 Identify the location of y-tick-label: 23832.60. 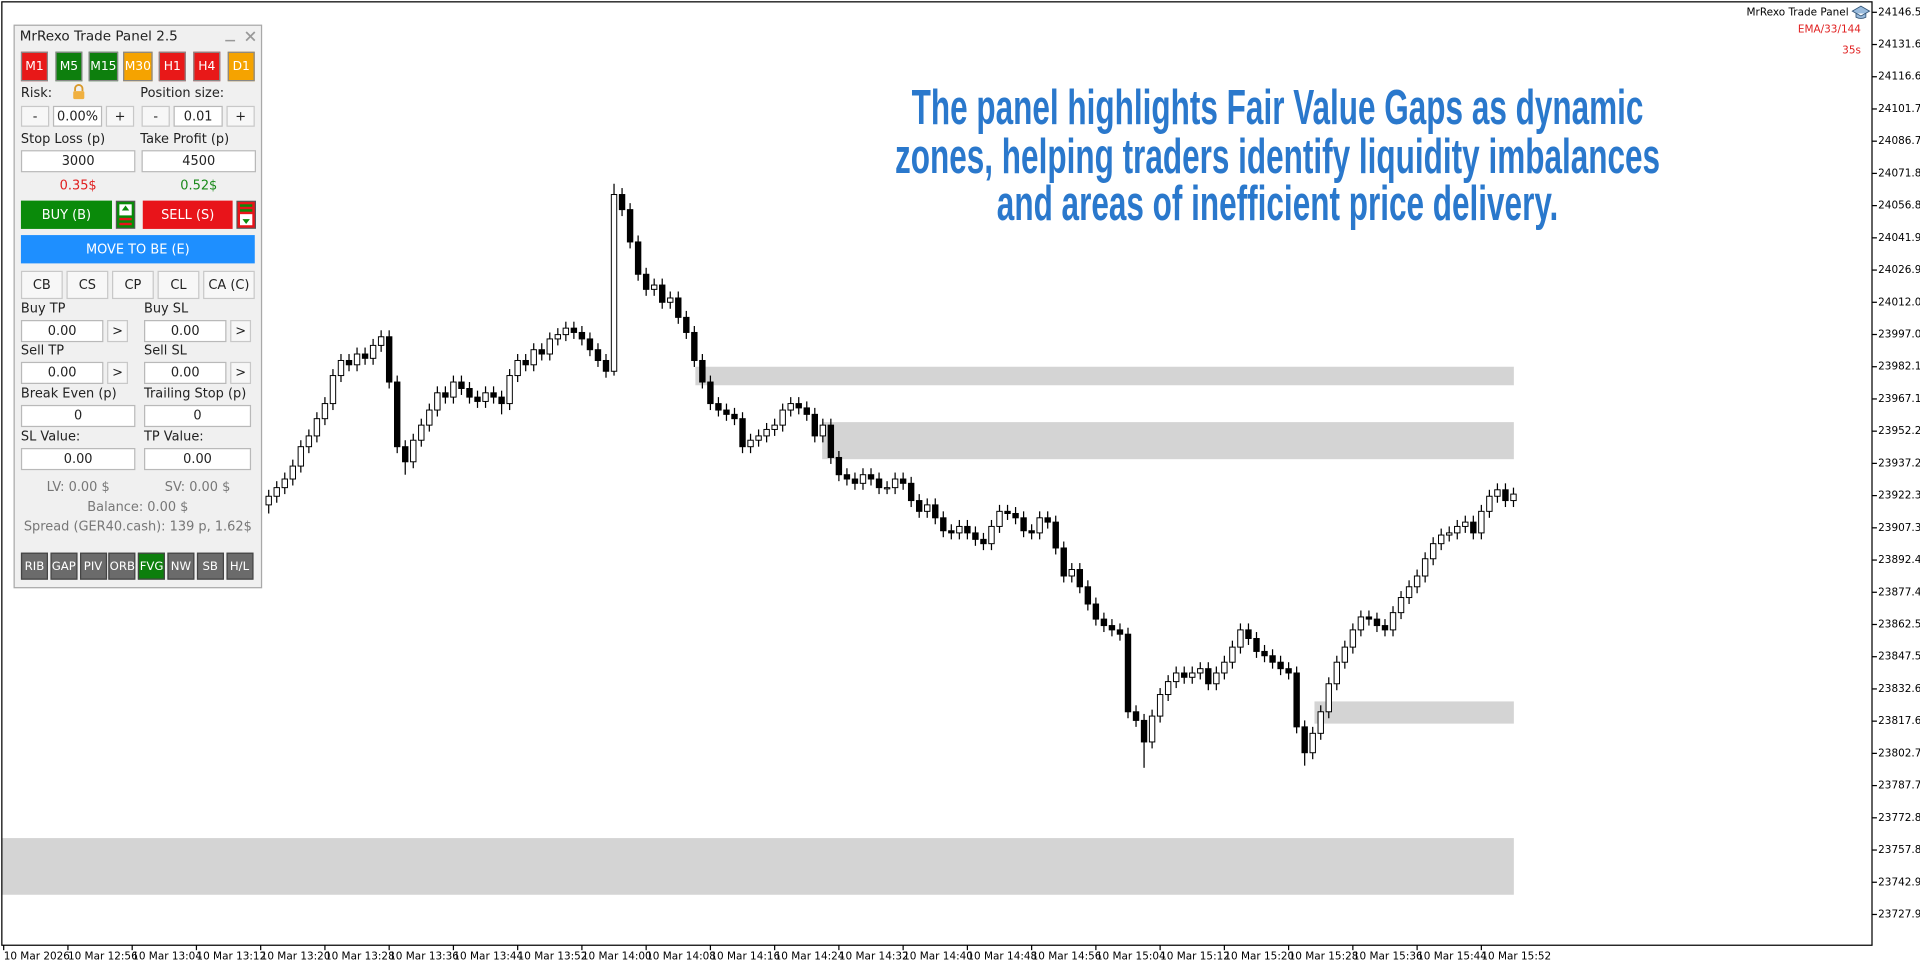
(1899, 689).